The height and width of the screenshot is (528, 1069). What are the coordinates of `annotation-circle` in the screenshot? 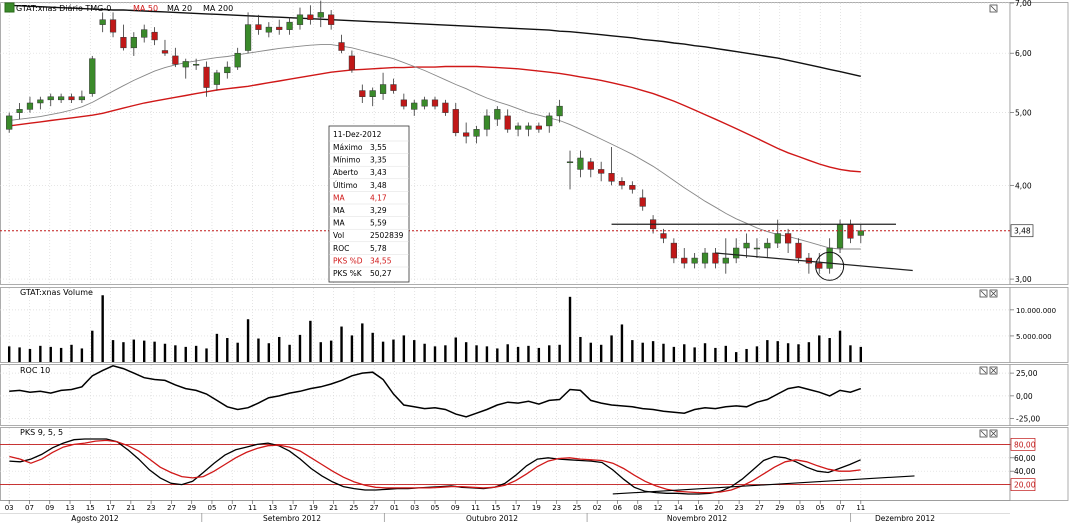 It's located at (830, 266).